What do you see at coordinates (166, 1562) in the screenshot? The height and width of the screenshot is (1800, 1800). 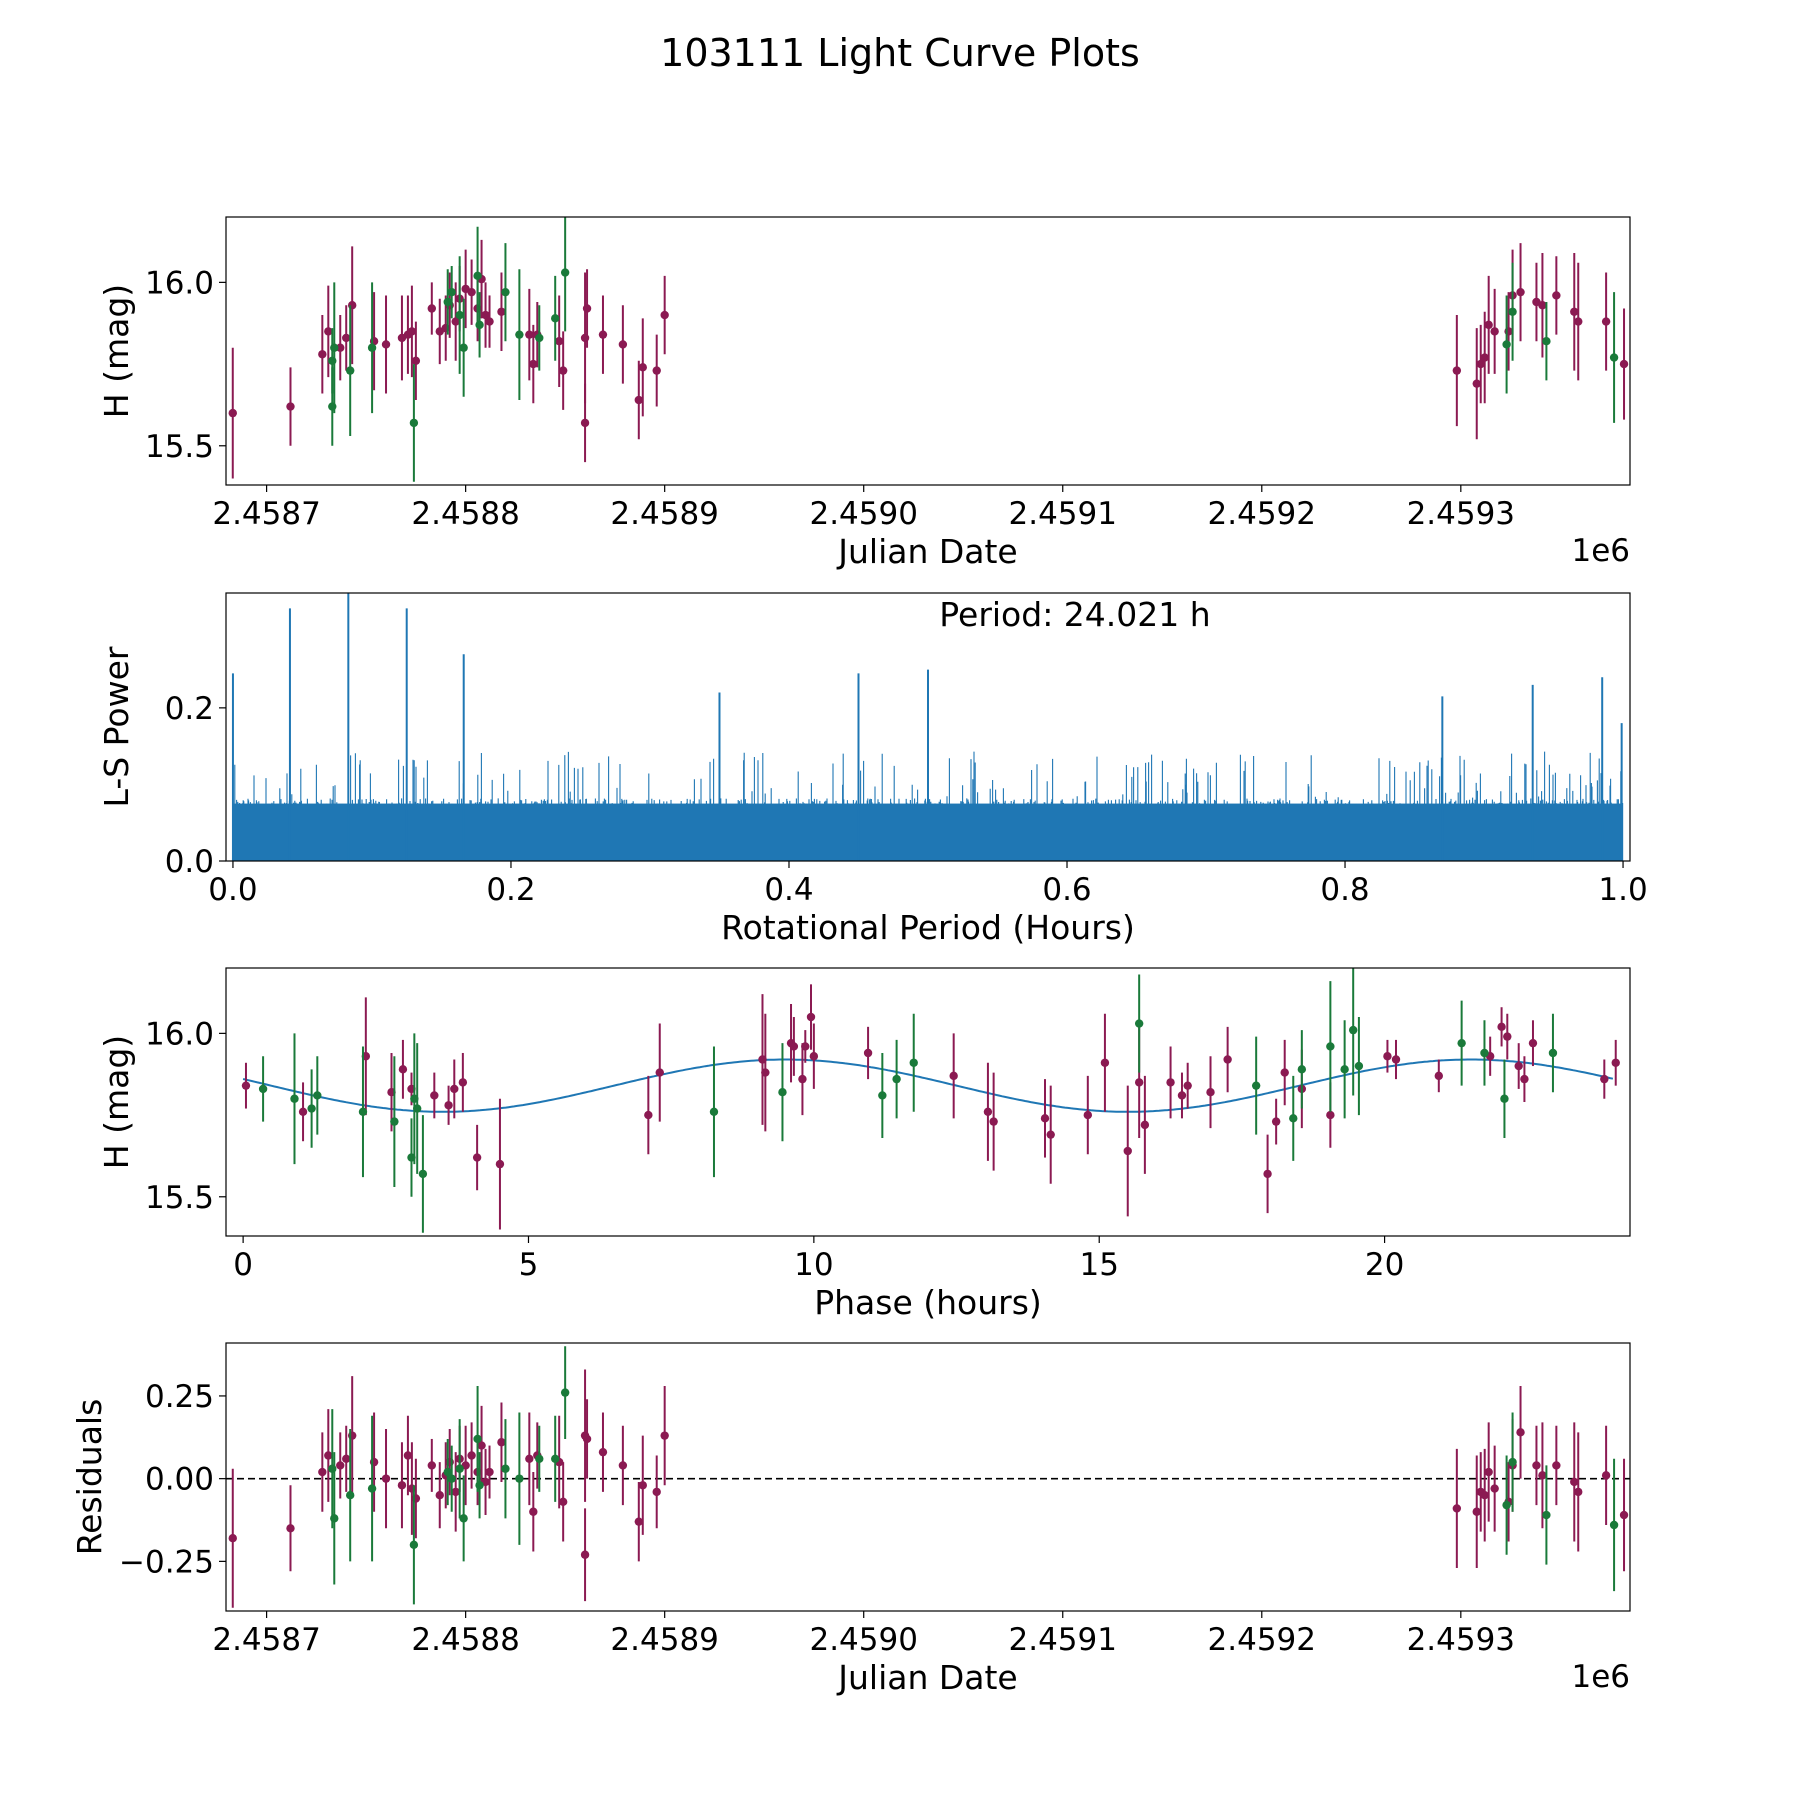 I see `y-tick-label: −0.25` at bounding box center [166, 1562].